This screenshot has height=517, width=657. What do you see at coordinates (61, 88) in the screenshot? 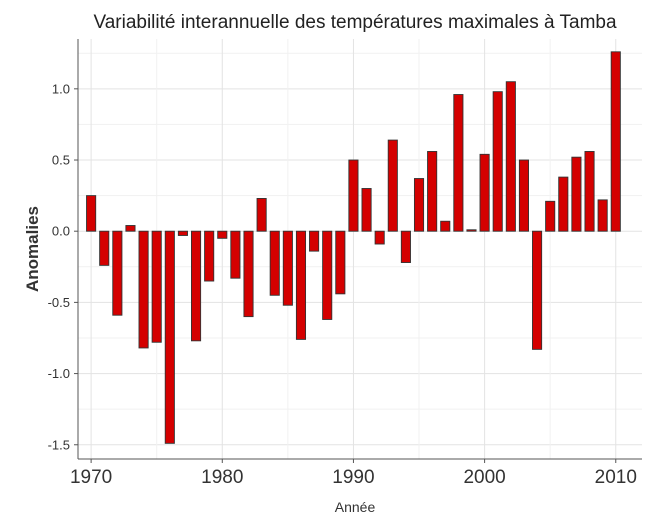
I see `y-tick-label: 1.0` at bounding box center [61, 88].